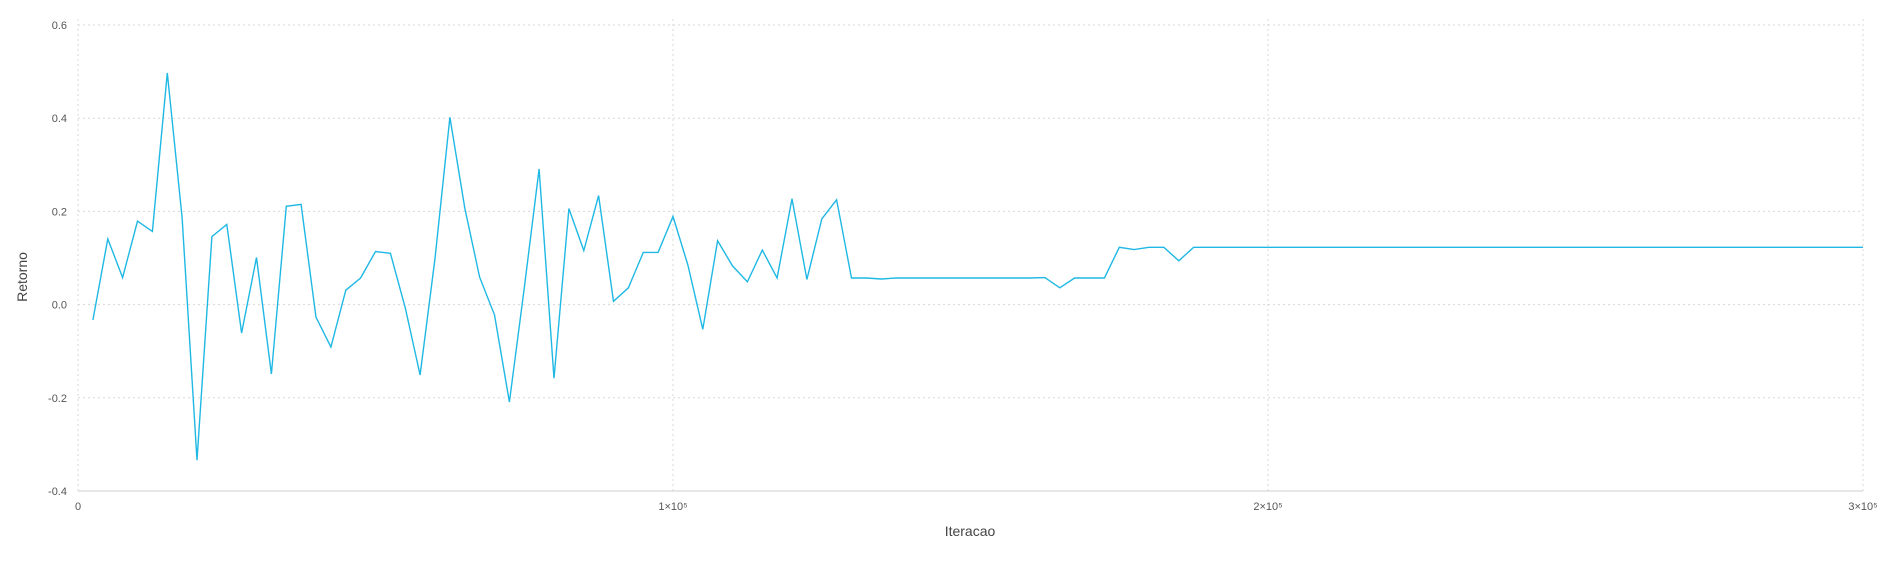 This screenshot has height=567, width=1890. What do you see at coordinates (970, 531) in the screenshot?
I see `x-axis-label: Iteracao` at bounding box center [970, 531].